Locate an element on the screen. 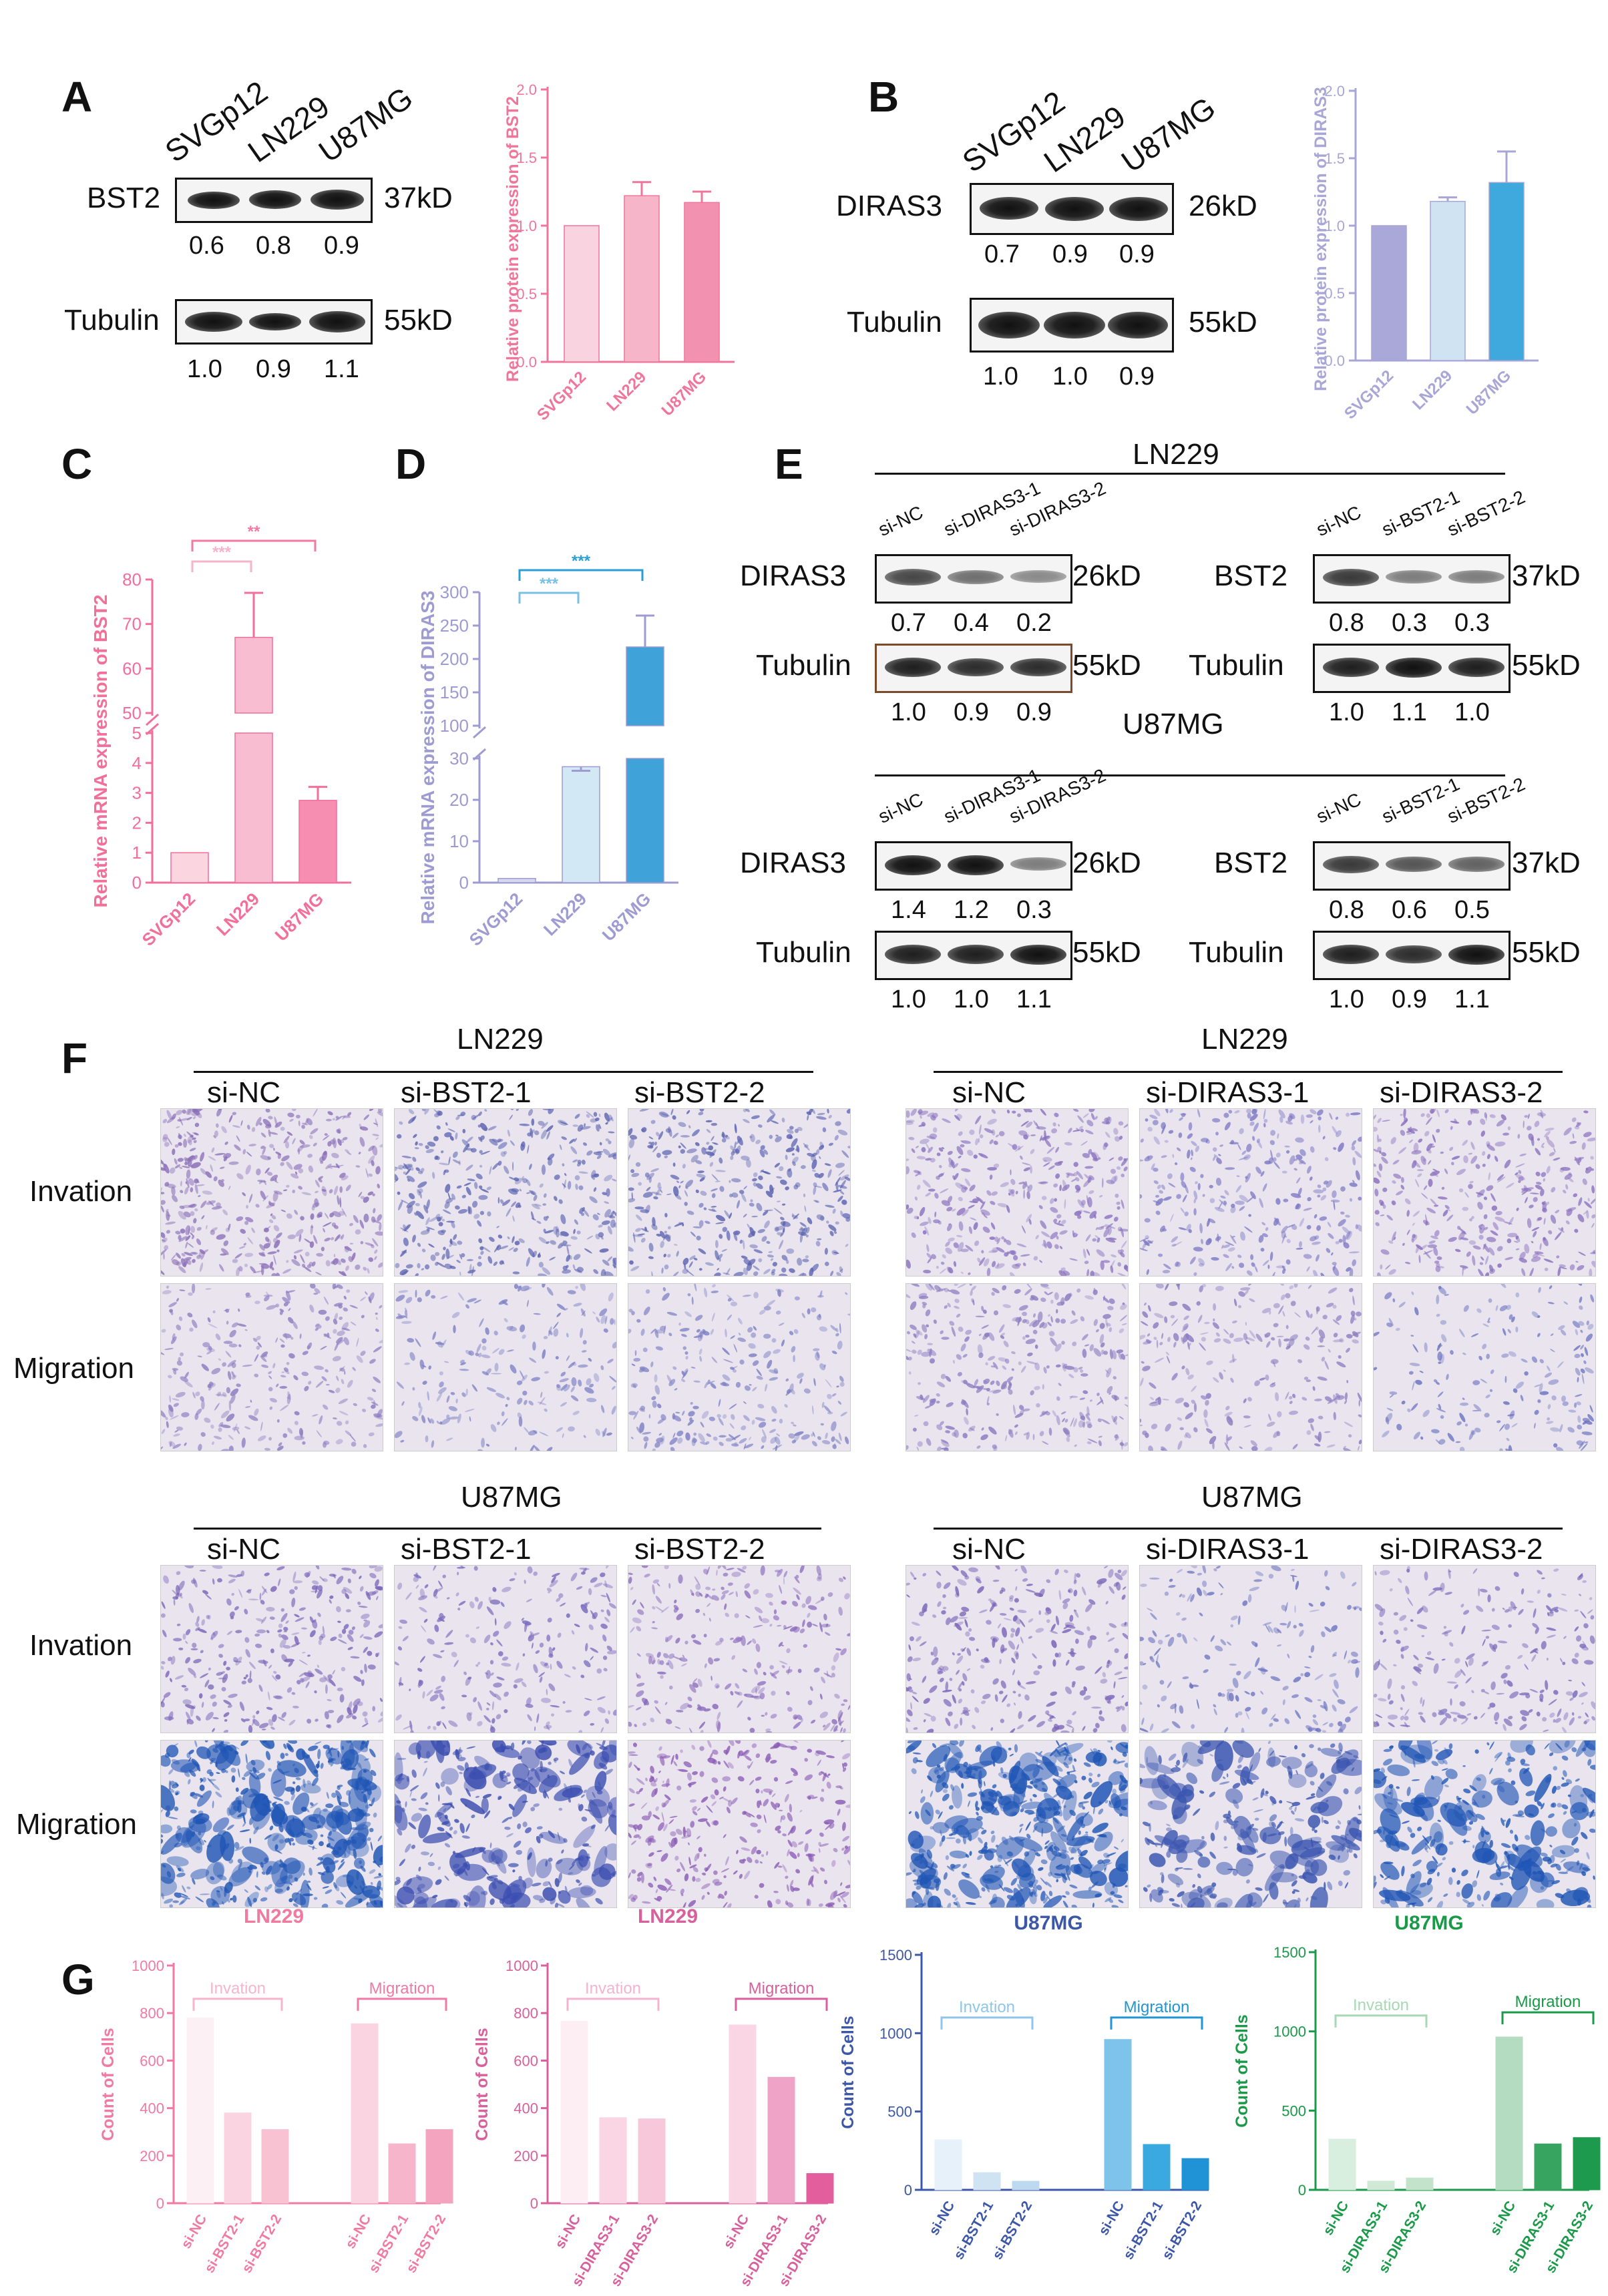  band-value: 0.7 is located at coordinates (1002, 254).